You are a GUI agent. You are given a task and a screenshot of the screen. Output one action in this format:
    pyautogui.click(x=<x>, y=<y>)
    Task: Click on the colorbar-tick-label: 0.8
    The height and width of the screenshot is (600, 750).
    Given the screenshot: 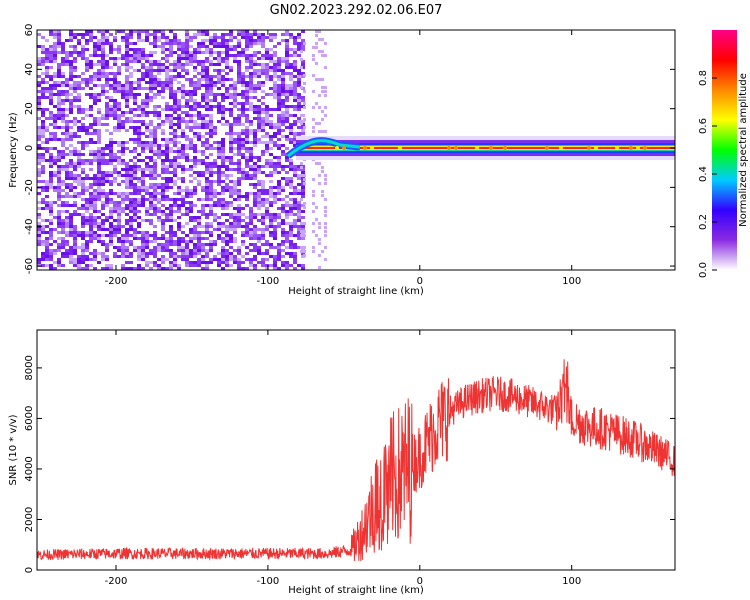 What is the action you would take?
    pyautogui.click(x=703, y=78)
    